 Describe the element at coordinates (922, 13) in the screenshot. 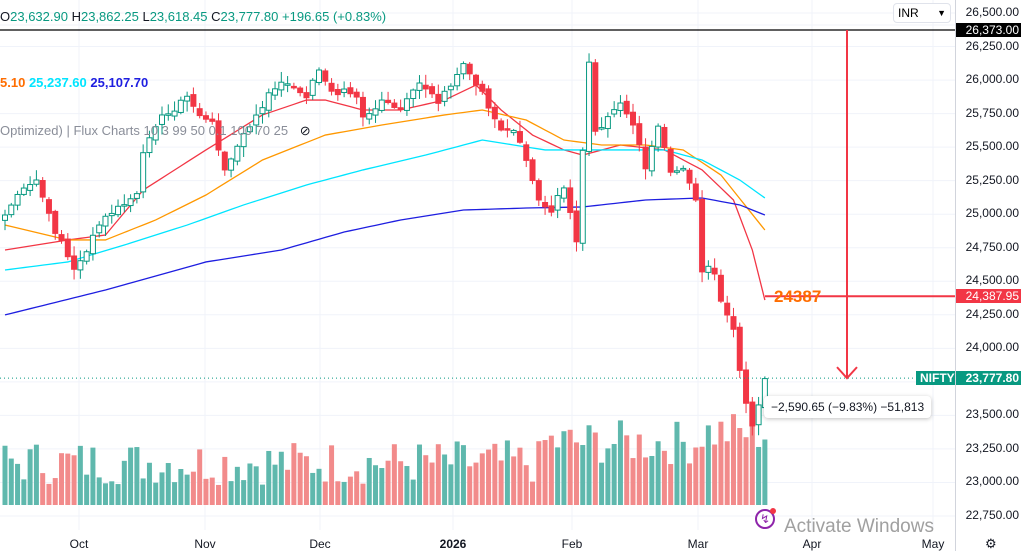

I see `currency-select: INR ▼` at that location.